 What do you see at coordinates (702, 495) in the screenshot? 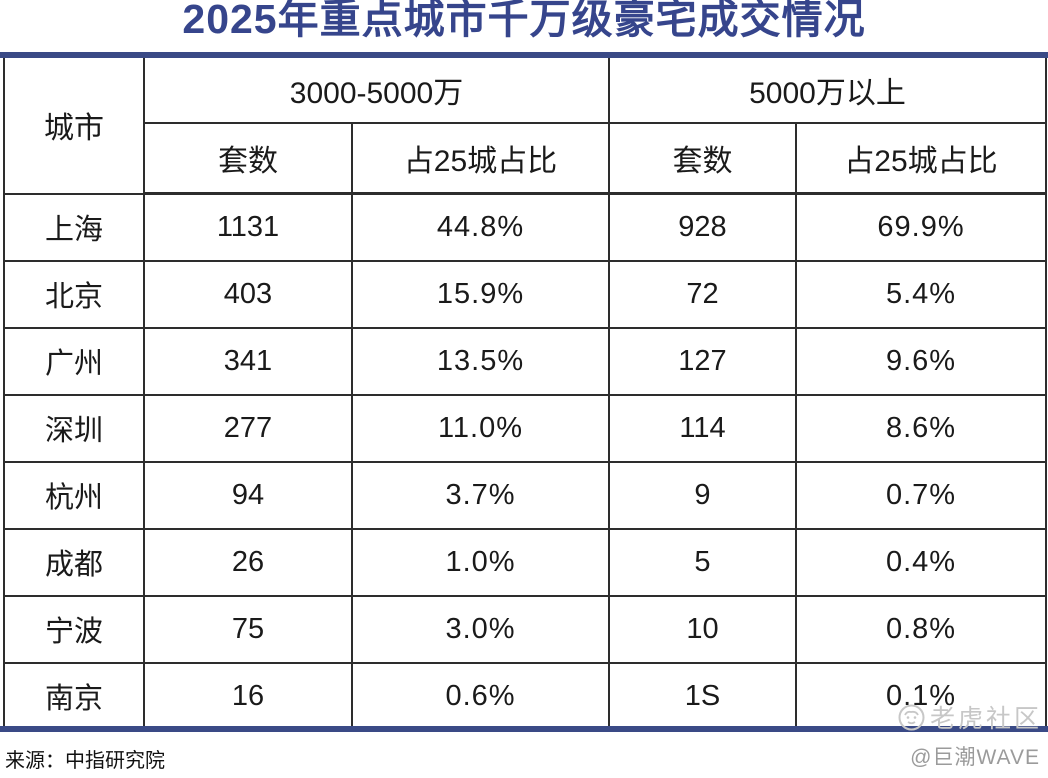
I see `units-cell: 9` at bounding box center [702, 495].